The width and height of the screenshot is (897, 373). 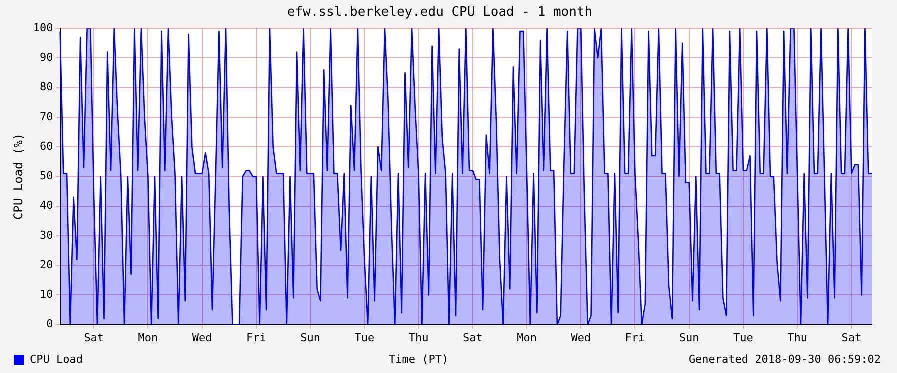 I want to click on x-axis-title: Time (PT), so click(x=419, y=359).